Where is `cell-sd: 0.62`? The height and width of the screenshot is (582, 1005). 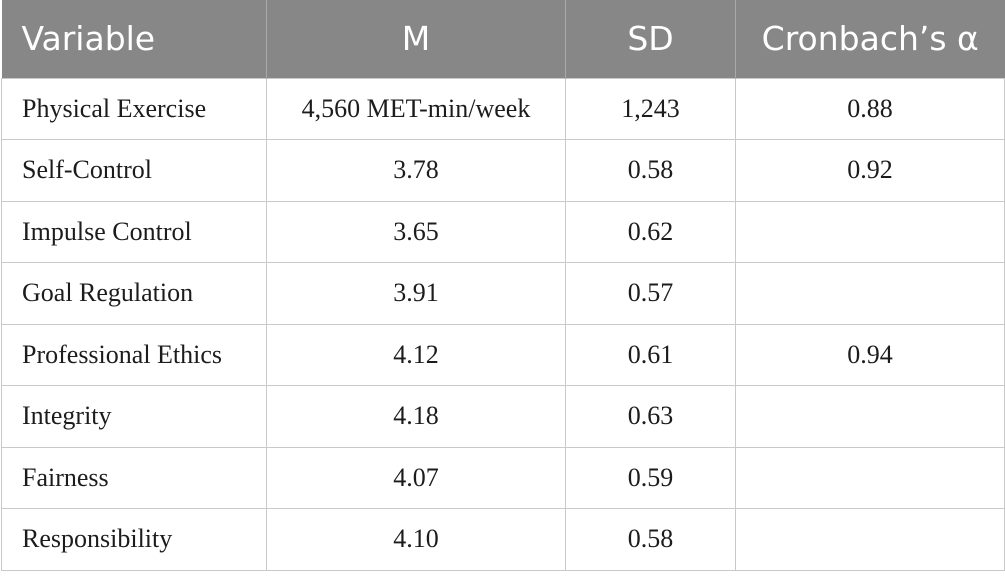
cell-sd: 0.62 is located at coordinates (650, 231).